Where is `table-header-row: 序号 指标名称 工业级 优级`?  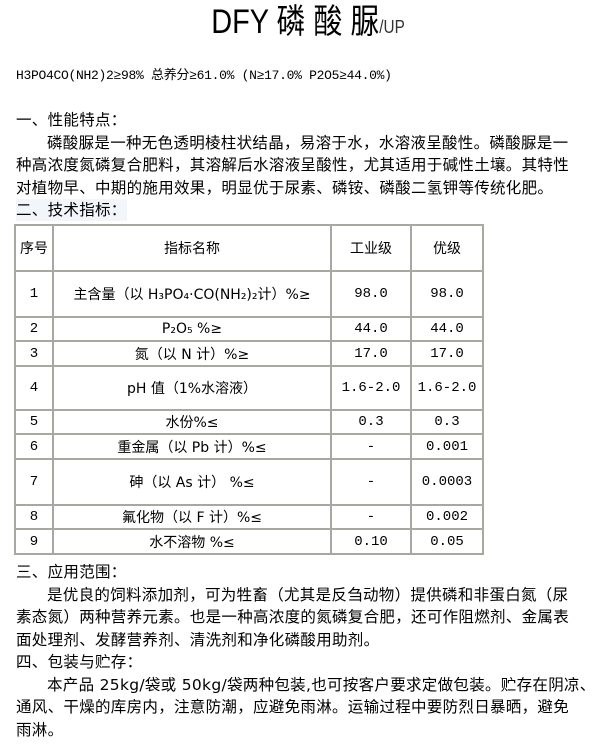
table-header-row: 序号 指标名称 工业级 优级 is located at coordinates (249, 248).